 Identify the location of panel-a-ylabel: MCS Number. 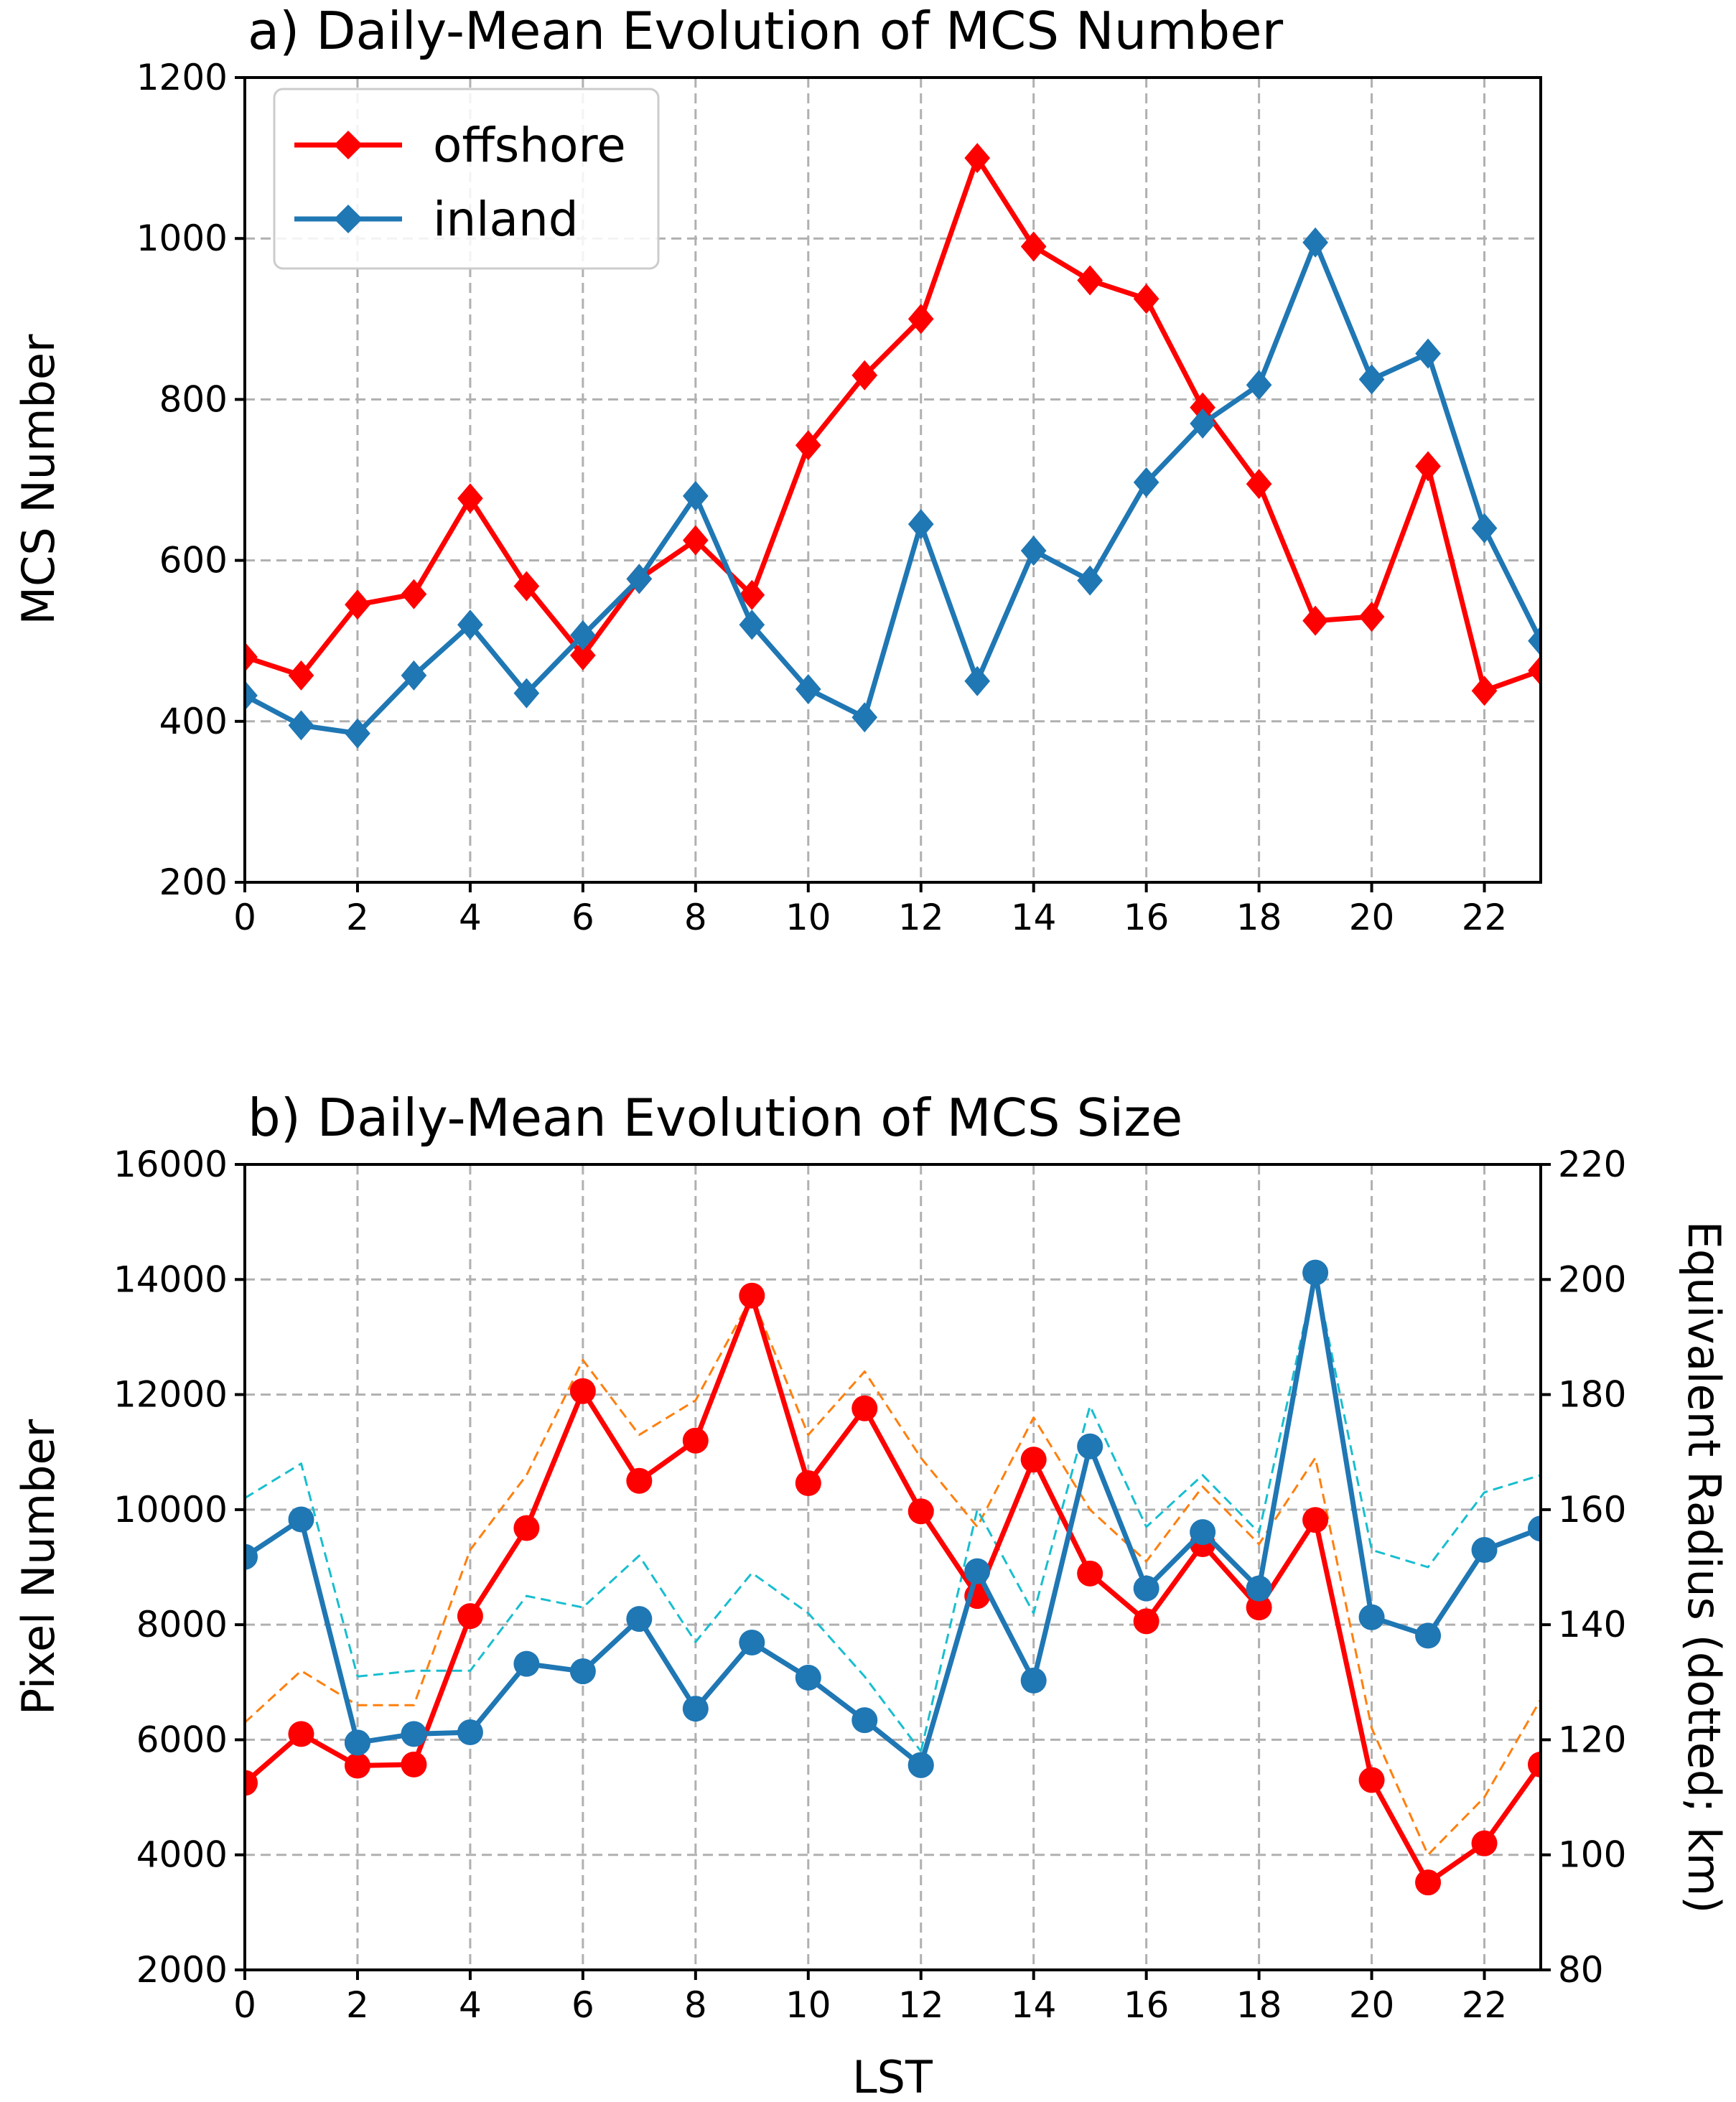
(38, 479).